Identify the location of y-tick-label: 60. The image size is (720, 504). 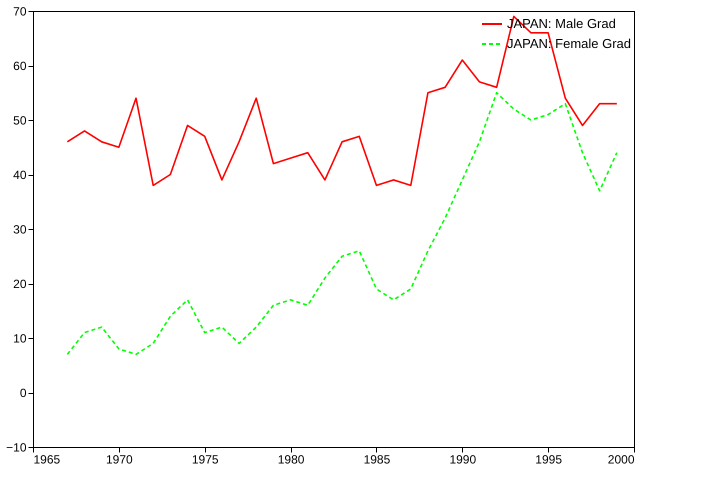
(20, 66).